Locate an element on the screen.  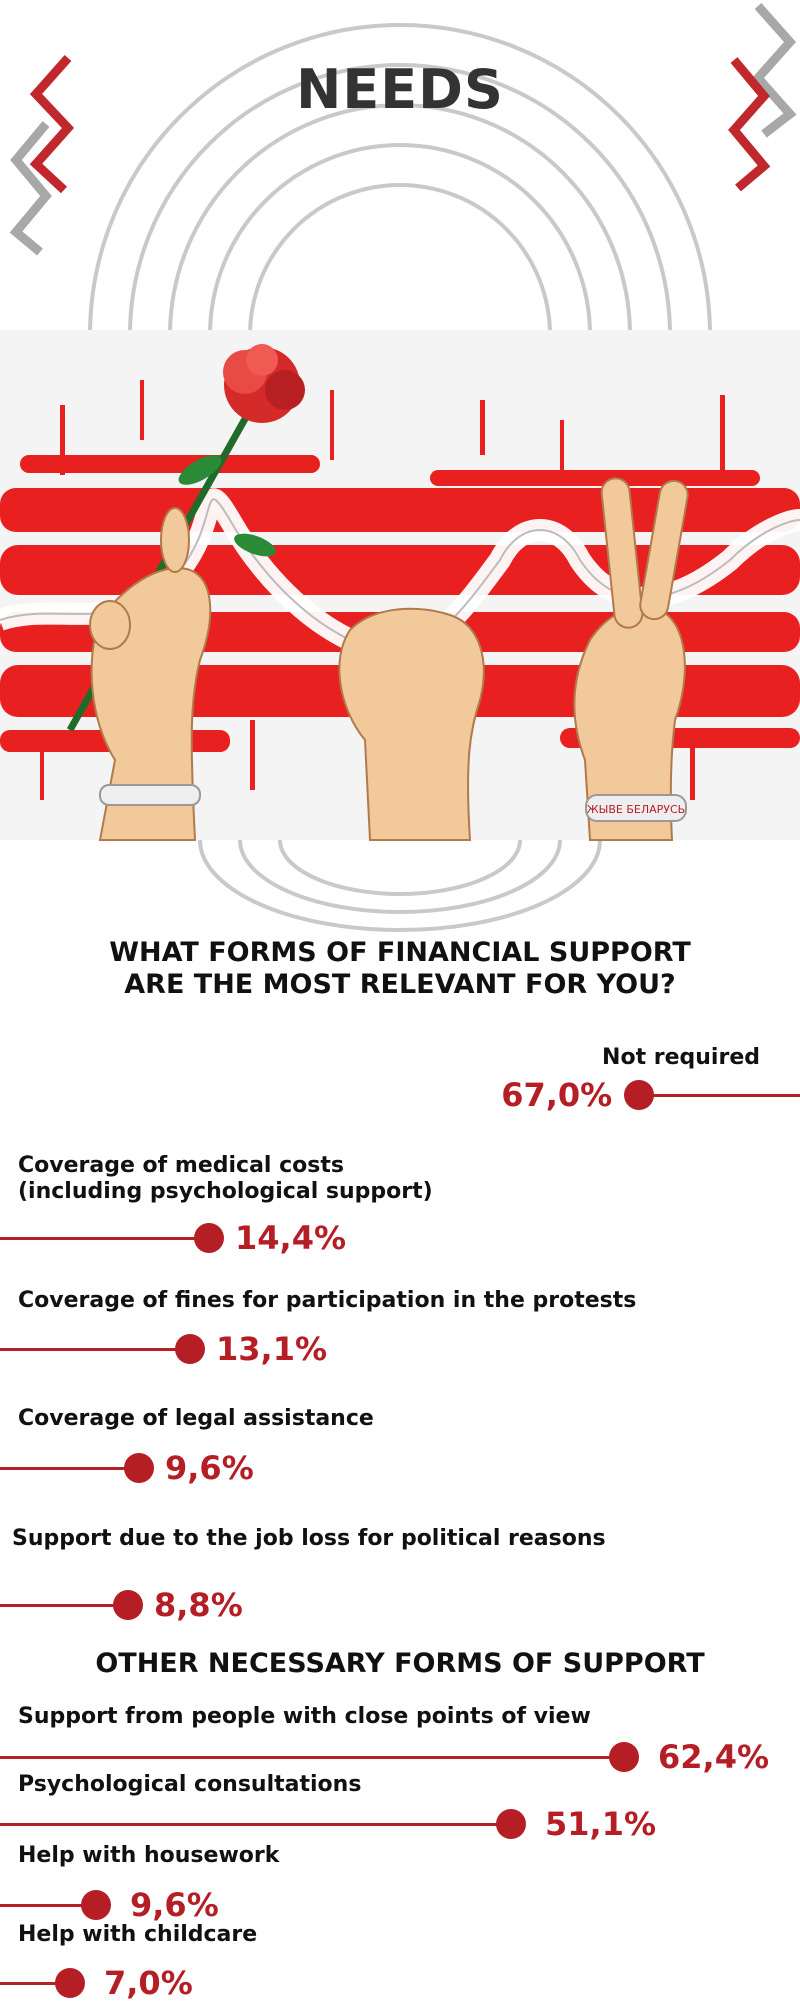
bar-marker-fines is located at coordinates (190, 1349).